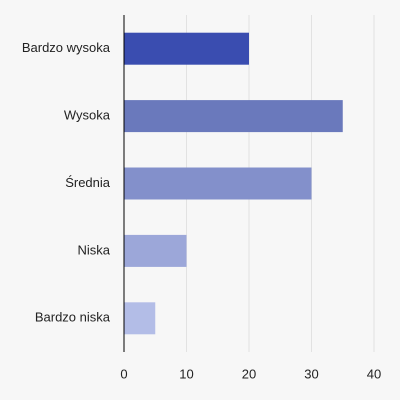 The image size is (400, 400). What do you see at coordinates (87, 115) in the screenshot?
I see `y-tick-label: Wysoka` at bounding box center [87, 115].